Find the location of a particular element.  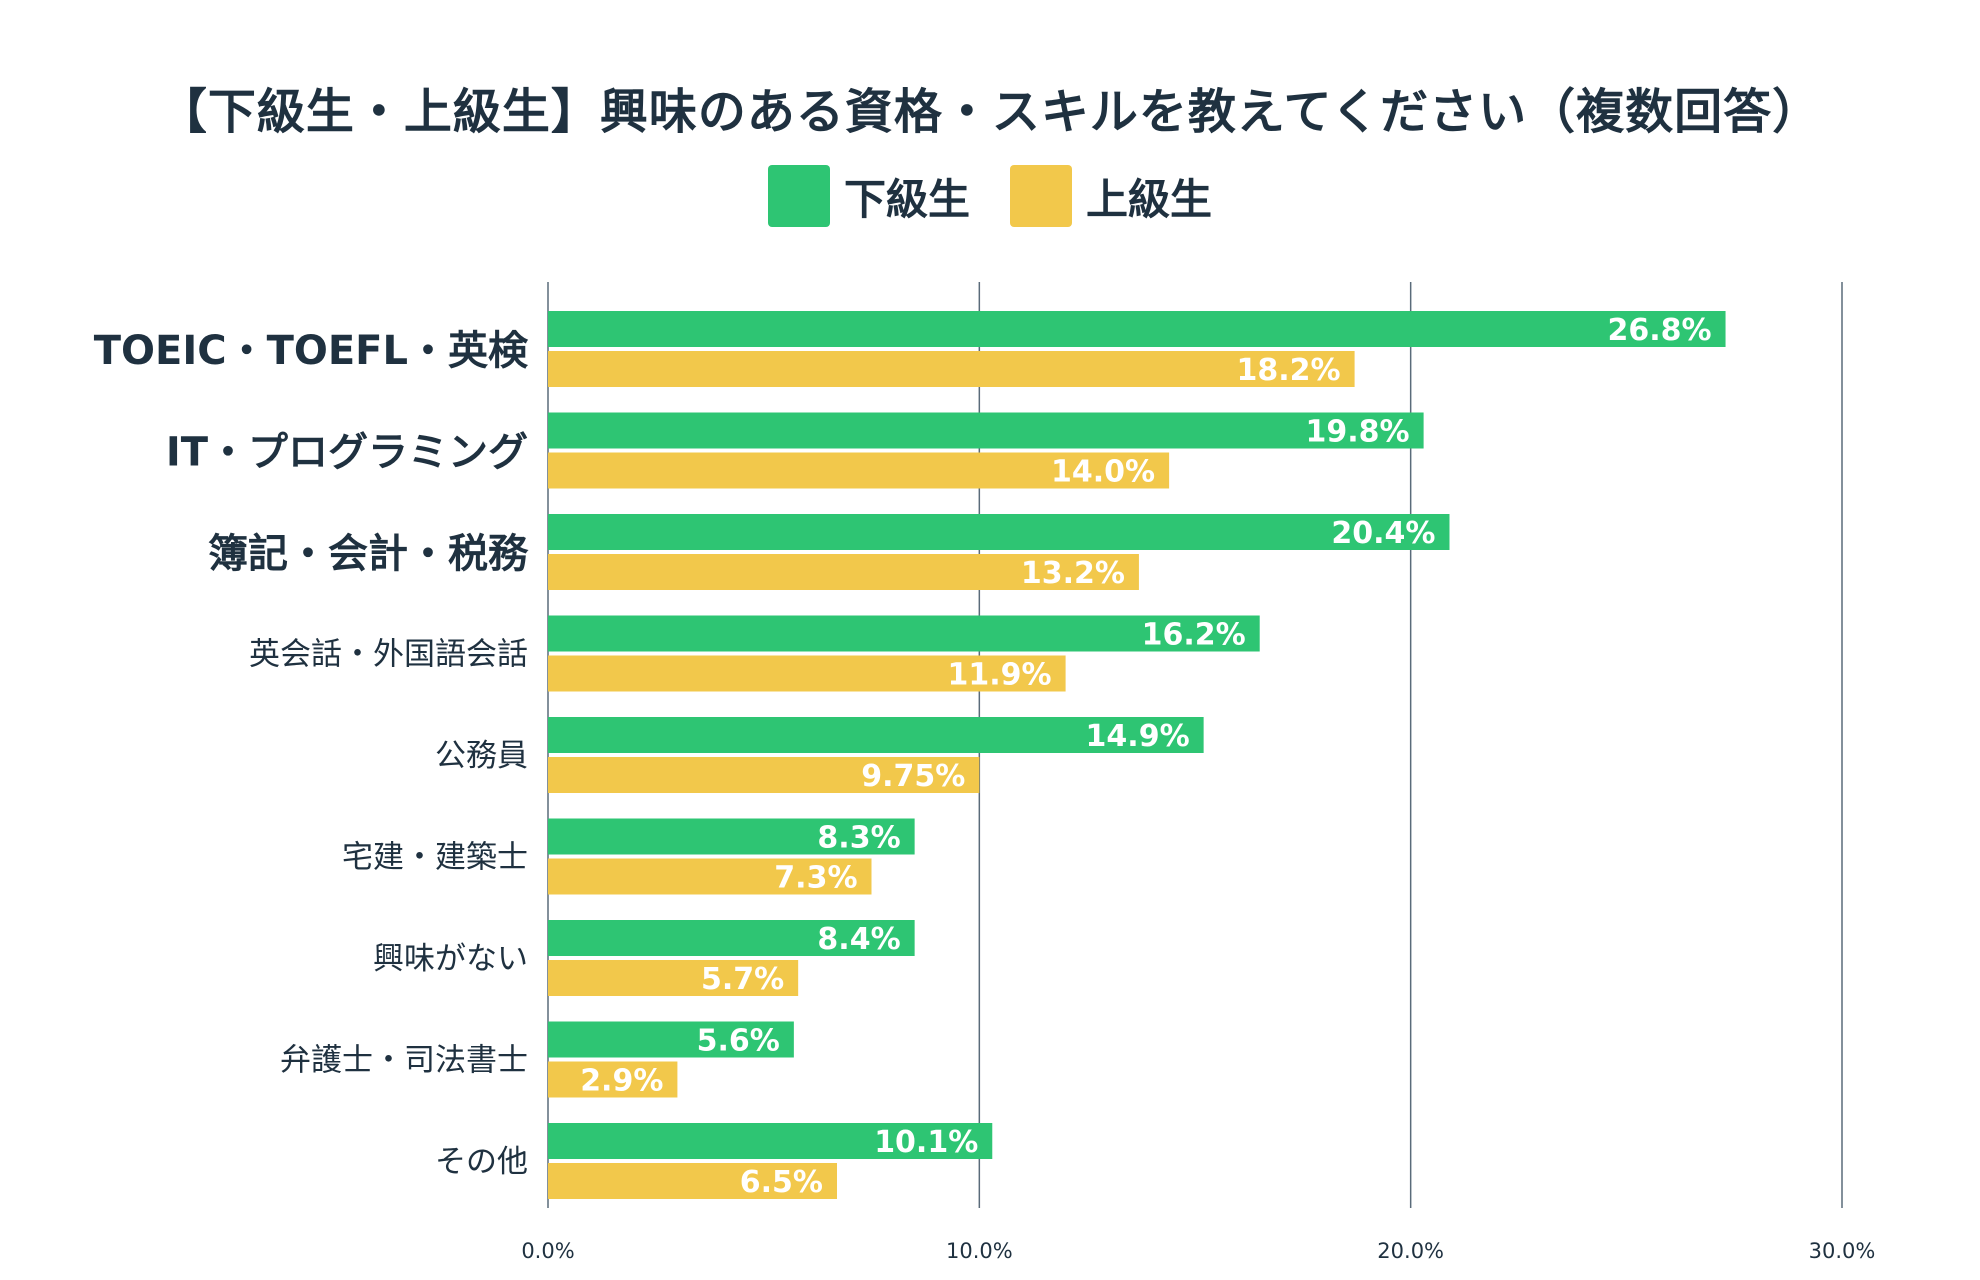

data-label-upper-0: 18.2% is located at coordinates (1289, 370).